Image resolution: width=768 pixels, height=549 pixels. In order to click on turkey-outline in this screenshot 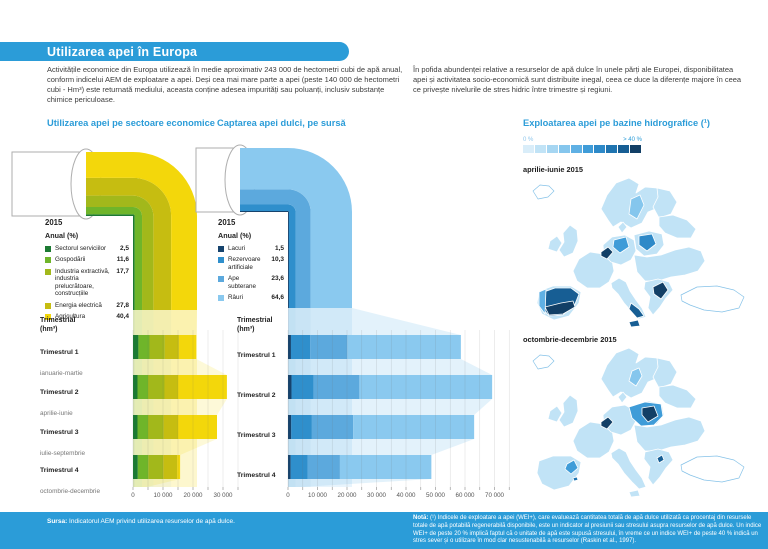, I will do `click(712, 469)`.